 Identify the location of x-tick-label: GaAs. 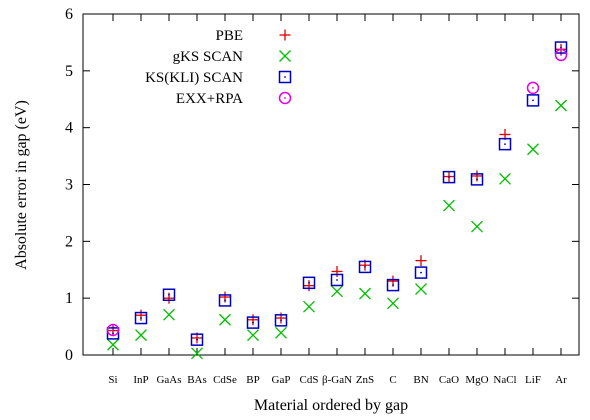
(168, 380).